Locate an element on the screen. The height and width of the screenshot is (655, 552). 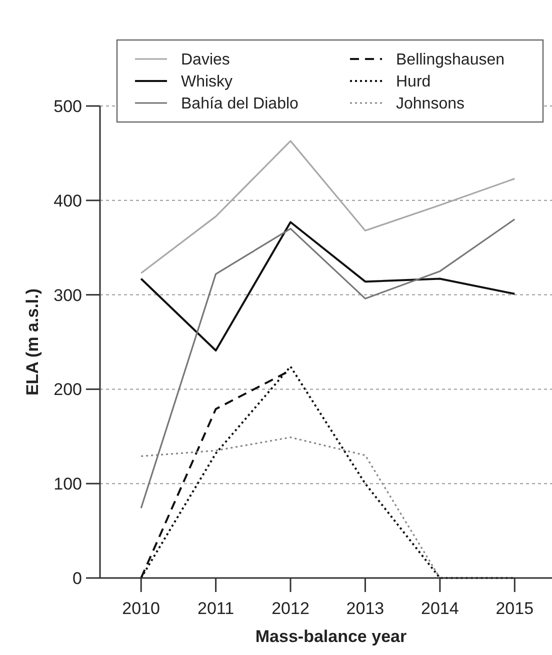
x-axis-title: Mass-balance year is located at coordinates (331, 636).